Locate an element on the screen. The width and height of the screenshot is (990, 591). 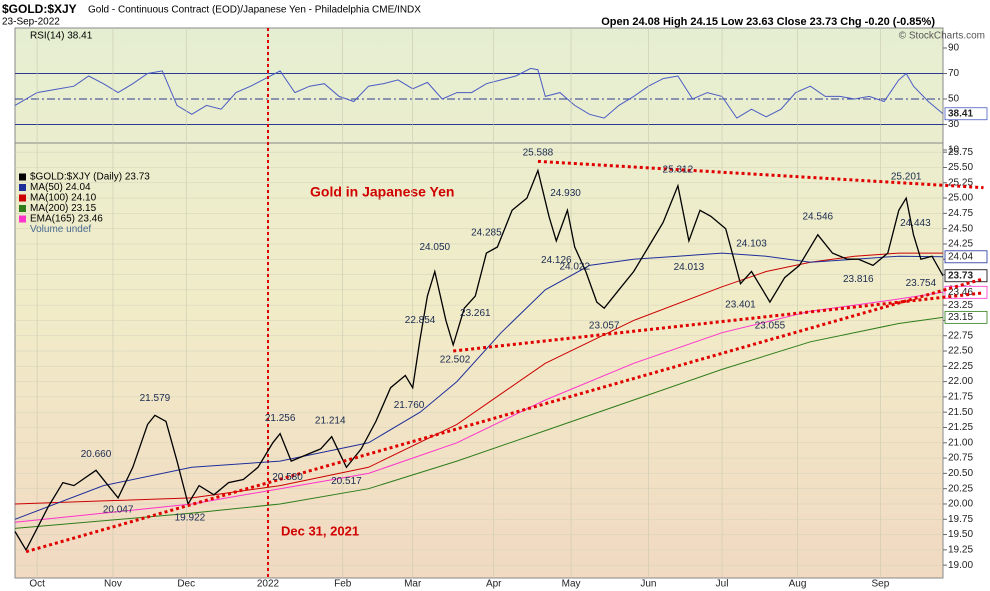
price-annotation: 20.660 is located at coordinates (96, 454).